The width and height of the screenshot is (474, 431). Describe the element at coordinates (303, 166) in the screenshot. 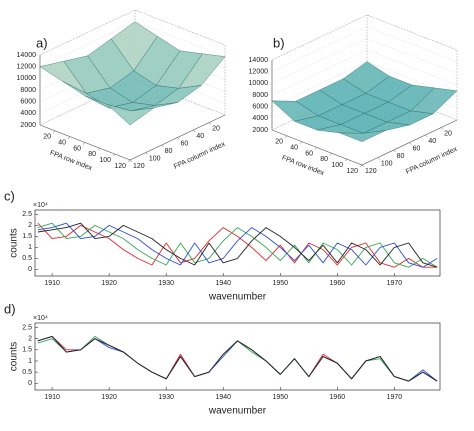

I see `x-axis-label: FPA row index` at that location.